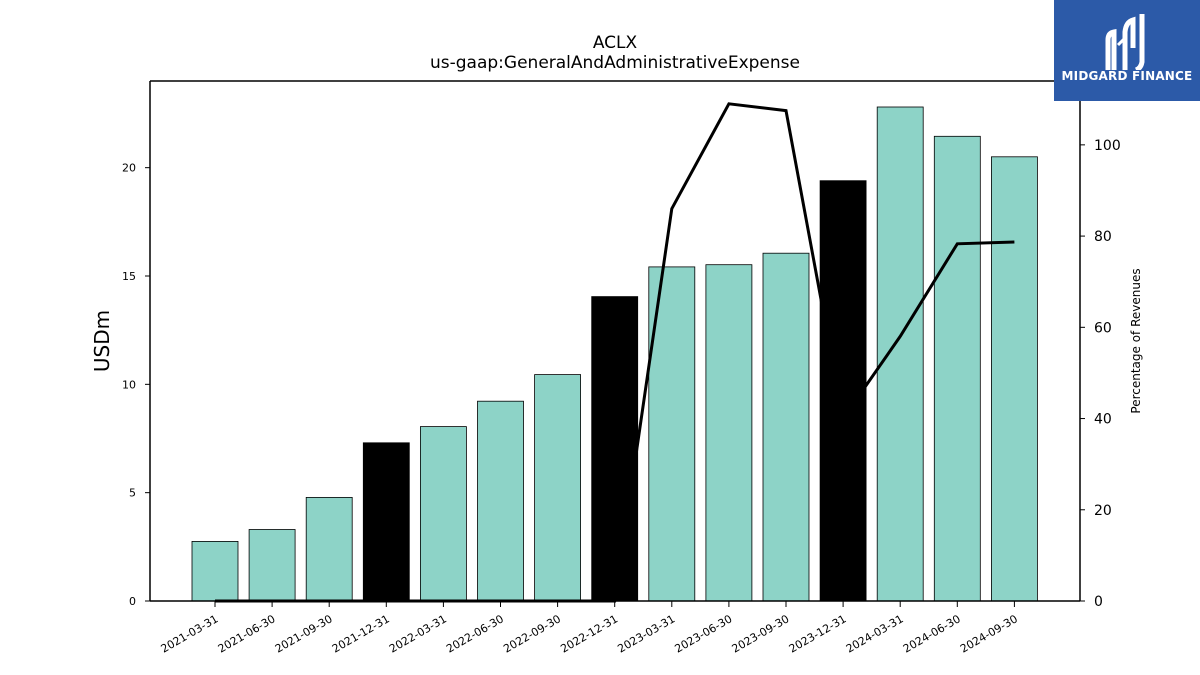  I want to click on y2-tick-label: 0, so click(1098, 602).